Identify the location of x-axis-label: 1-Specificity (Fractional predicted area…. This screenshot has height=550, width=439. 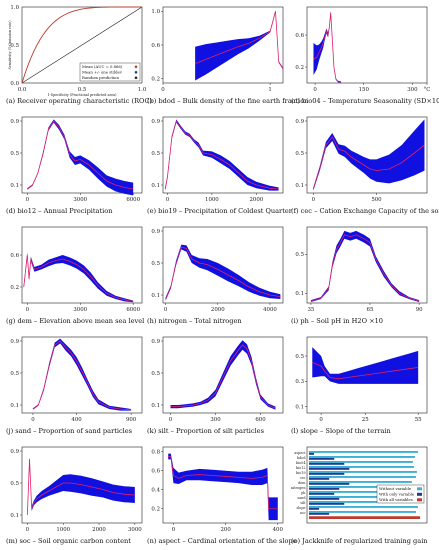
(82, 95).